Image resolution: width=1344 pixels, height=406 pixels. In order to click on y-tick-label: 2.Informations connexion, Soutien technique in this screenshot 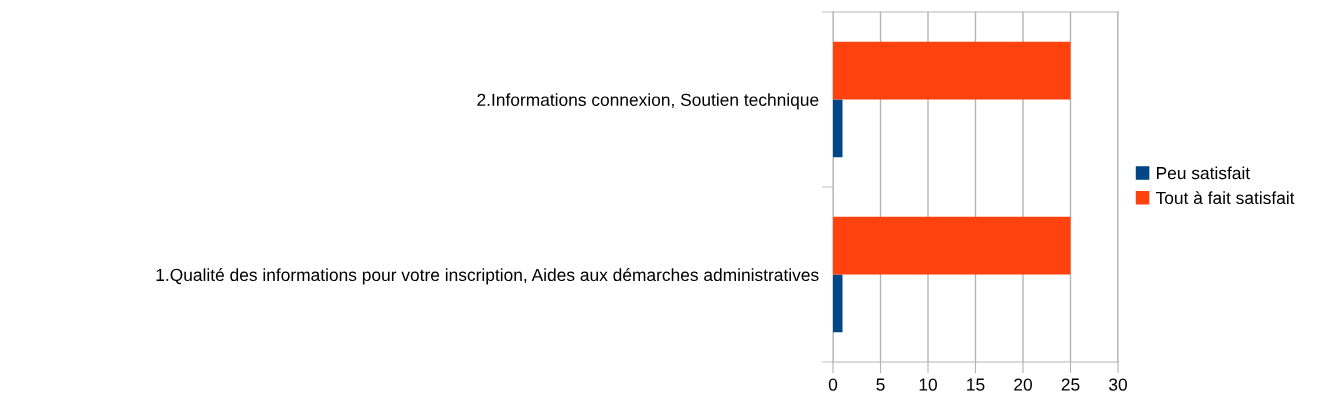, I will do `click(648, 101)`.